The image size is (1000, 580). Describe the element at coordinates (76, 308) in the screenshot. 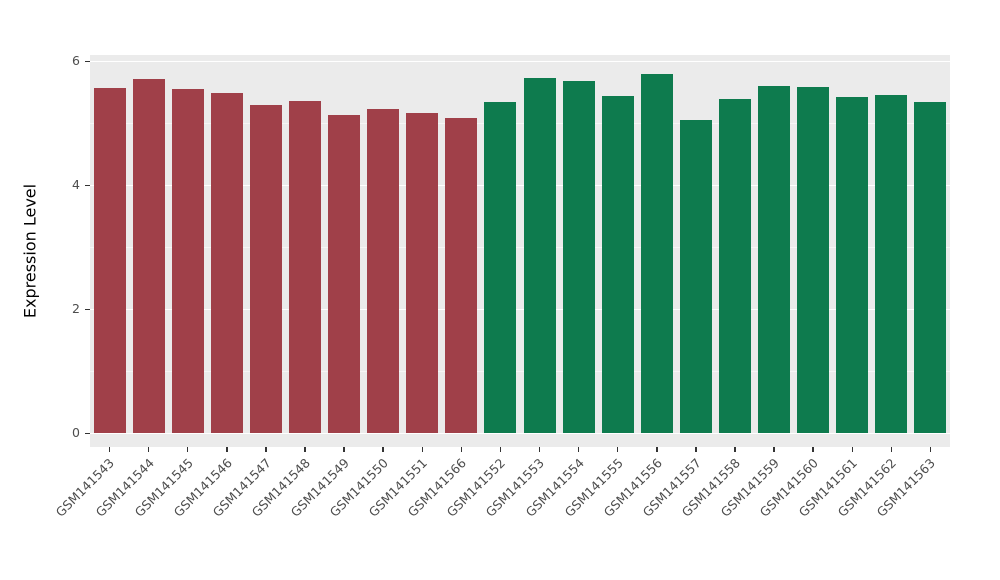

I see `y-tick-label: 2` at that location.